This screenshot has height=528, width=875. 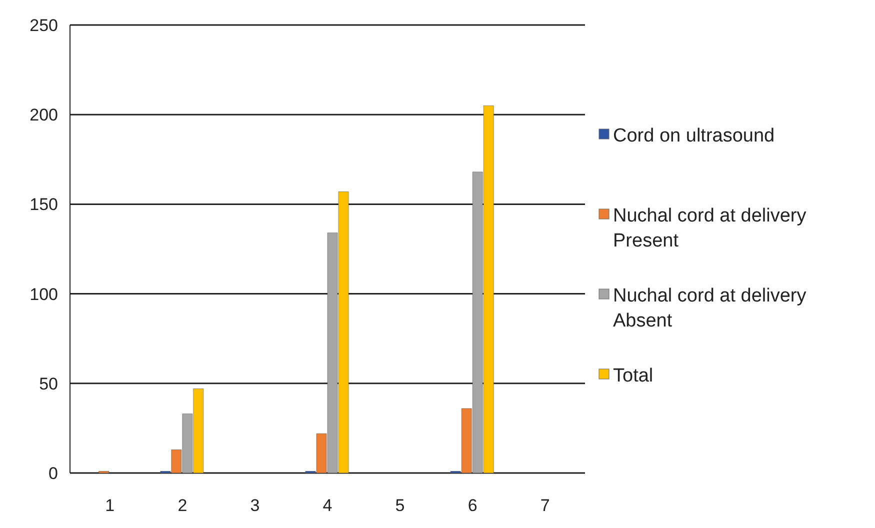 I want to click on x-tick-label: 5, so click(x=400, y=505).